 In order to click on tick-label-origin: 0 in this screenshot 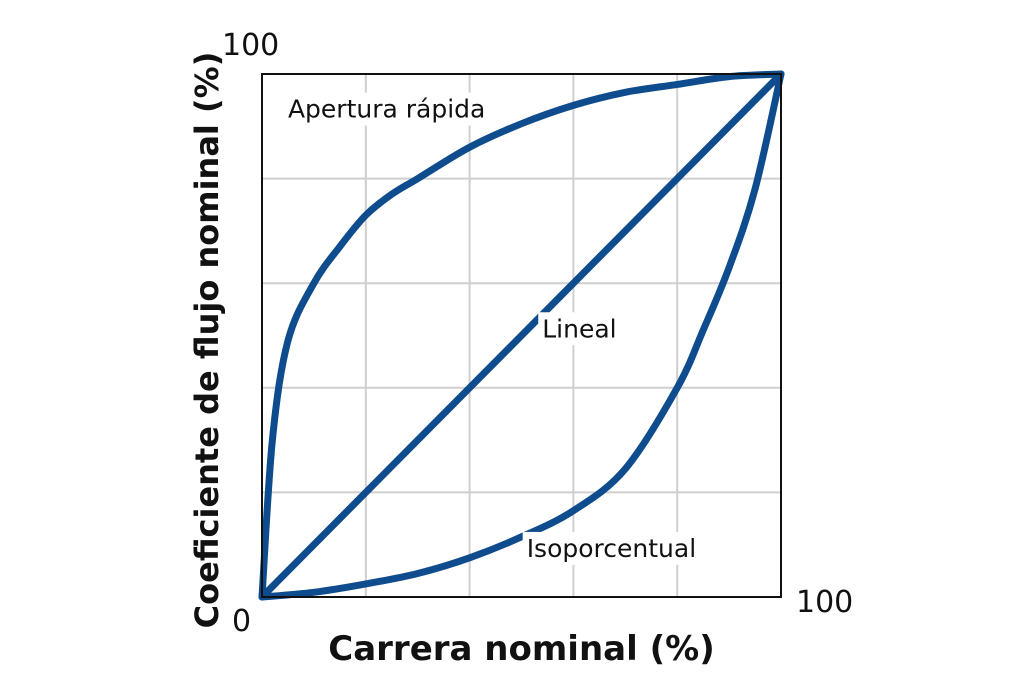, I will do `click(241, 621)`.